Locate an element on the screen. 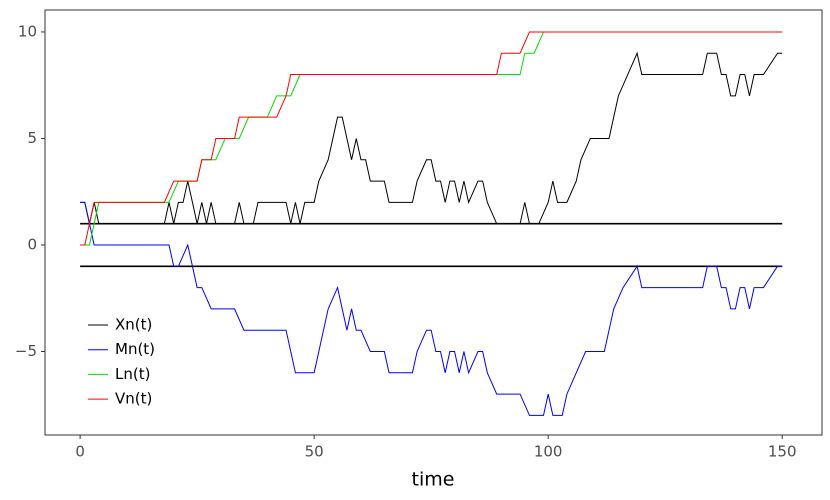 The width and height of the screenshot is (830, 500). y-tick-label: 10 is located at coordinates (27, 31).